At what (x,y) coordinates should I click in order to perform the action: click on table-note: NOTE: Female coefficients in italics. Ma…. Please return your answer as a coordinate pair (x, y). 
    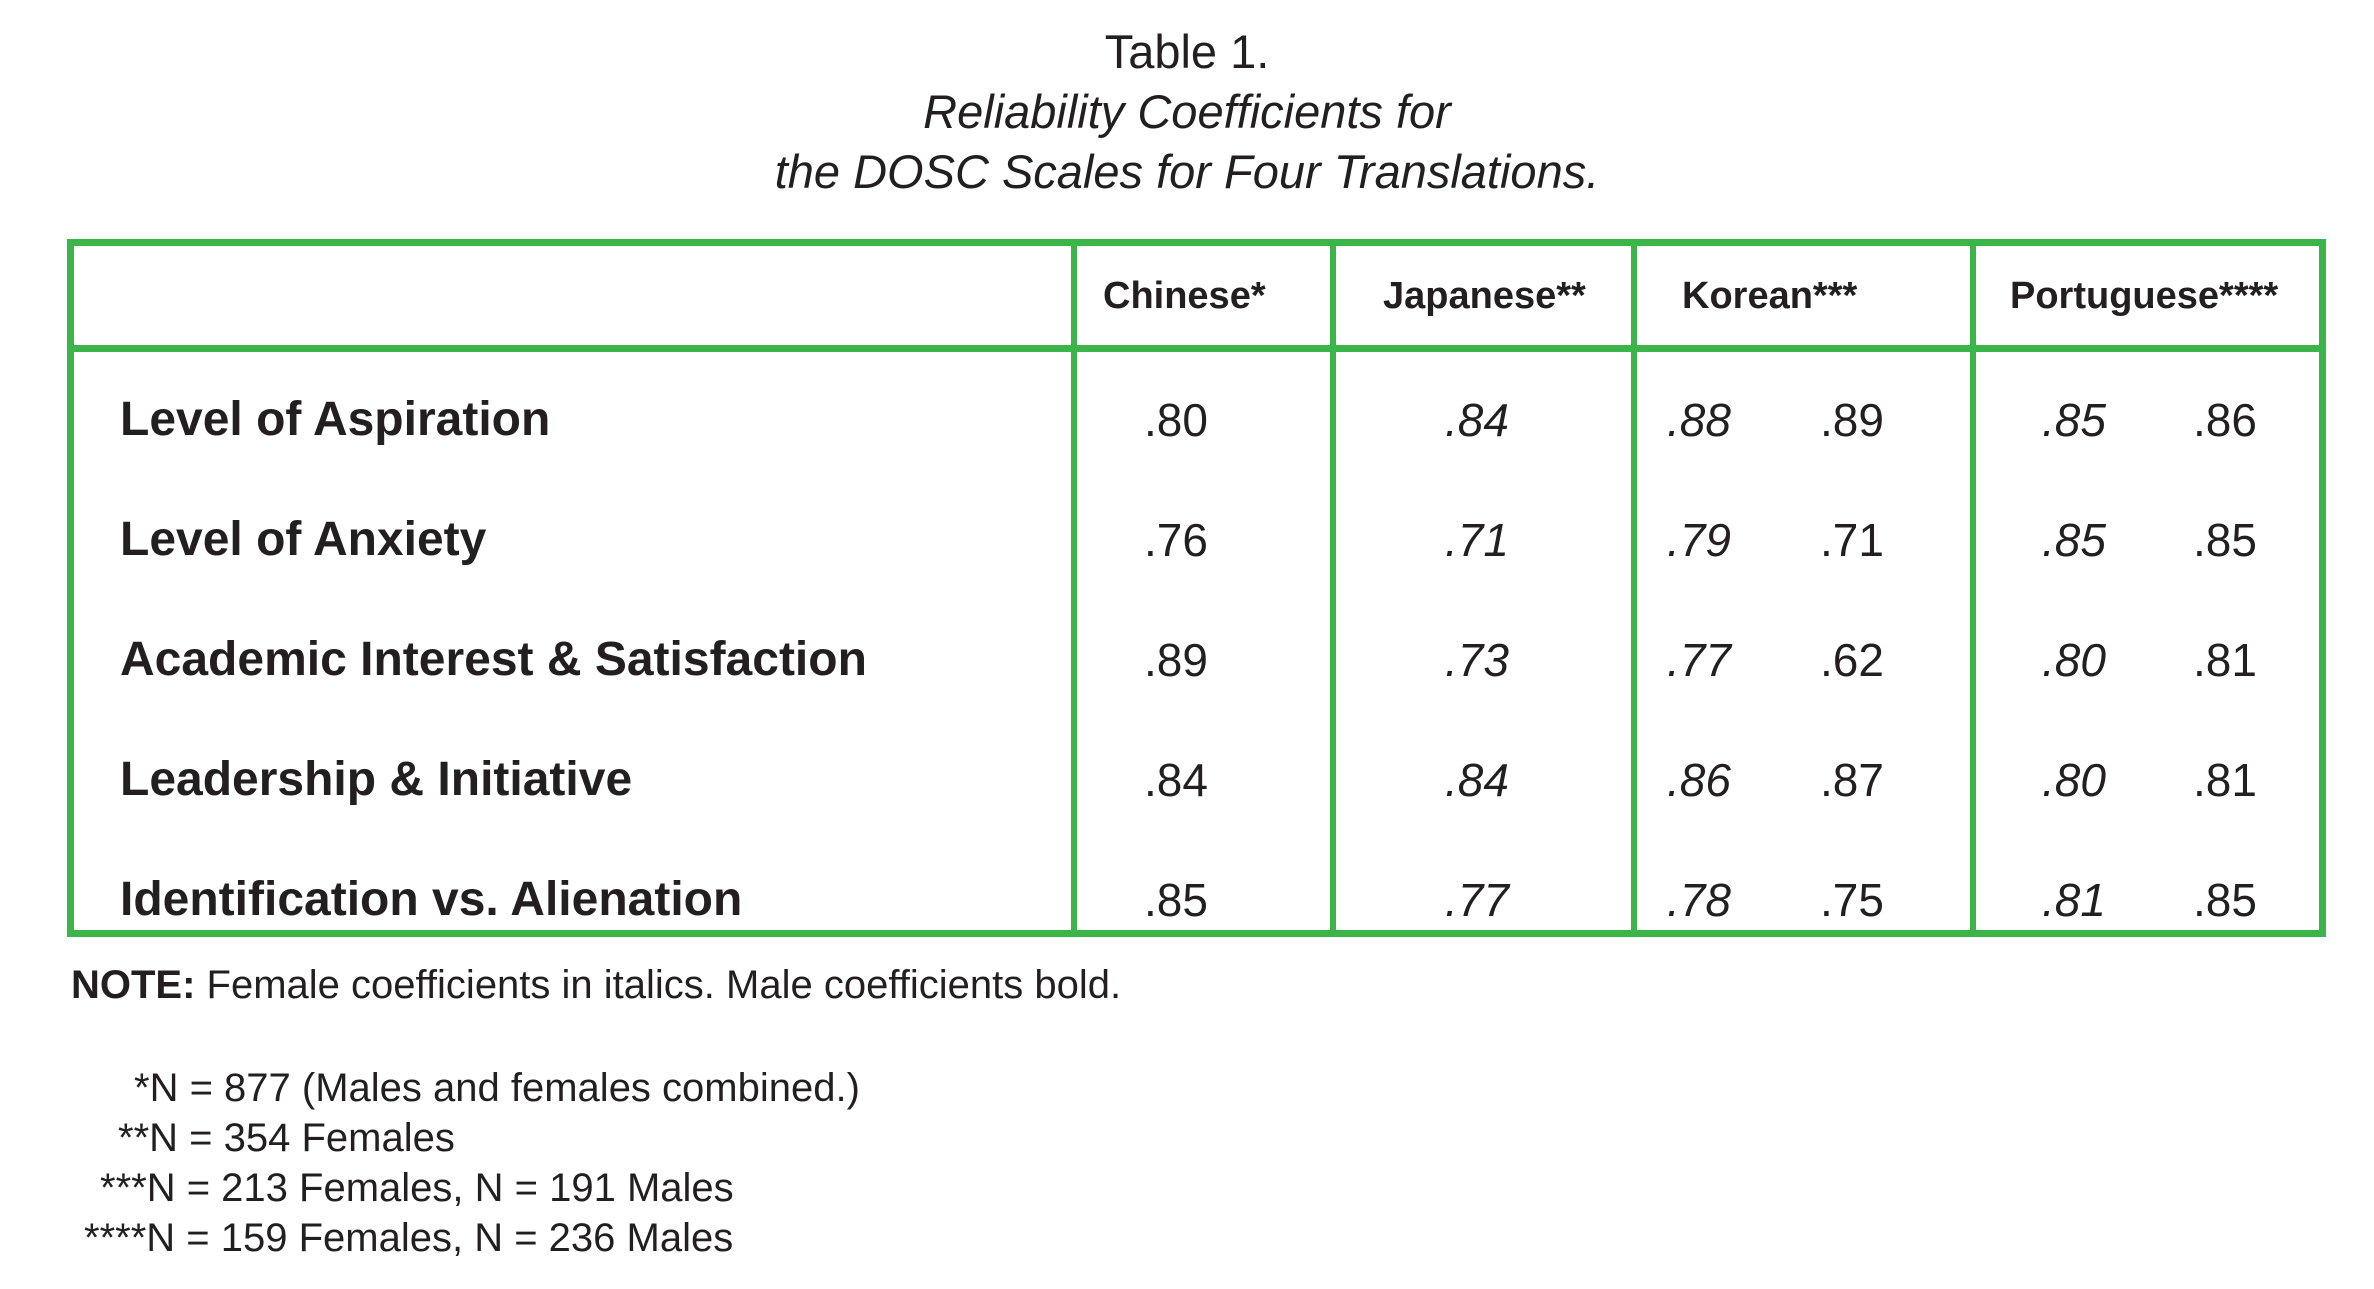
    Looking at the image, I should click on (596, 985).